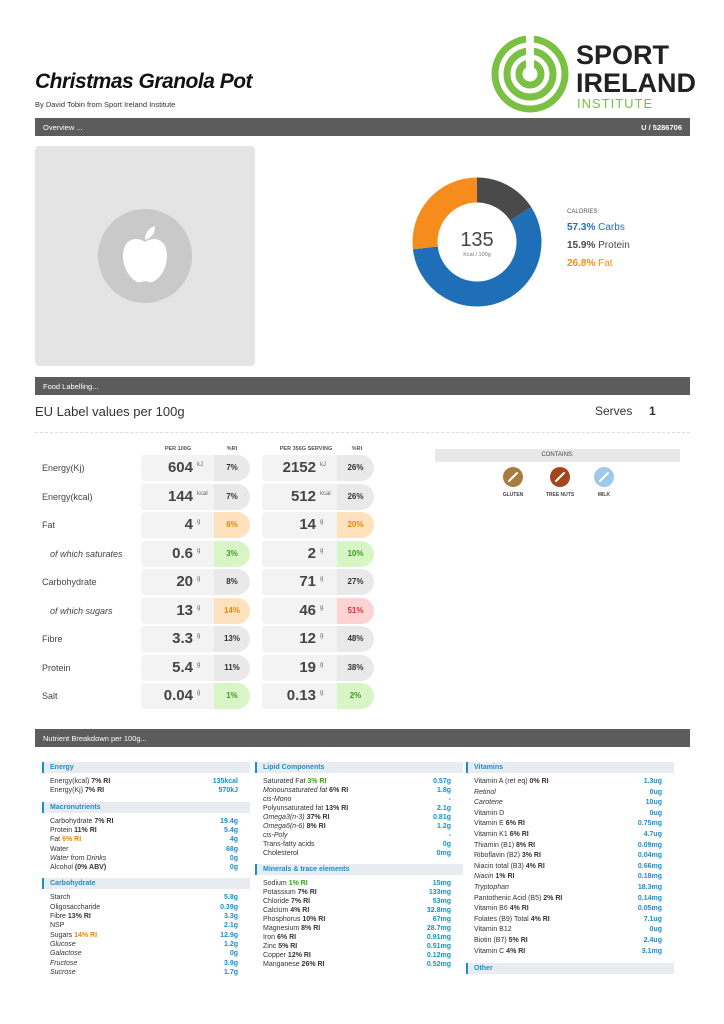  I want to click on nutrient-label: Omega3(n-3) 37% RI, so click(296, 817).